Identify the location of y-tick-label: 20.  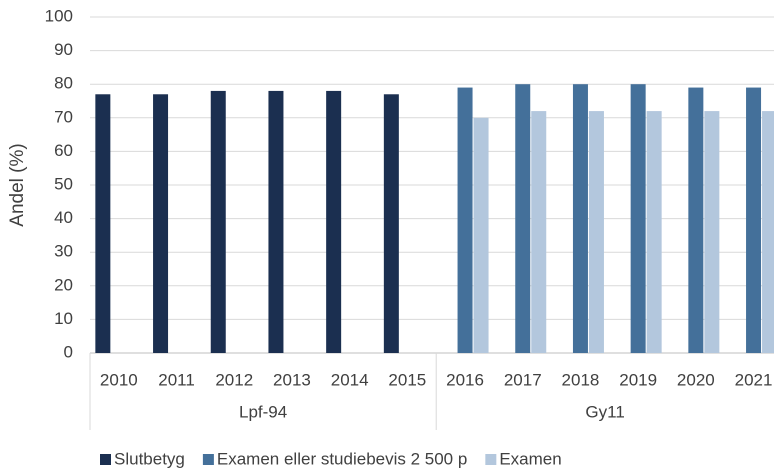
(63, 284).